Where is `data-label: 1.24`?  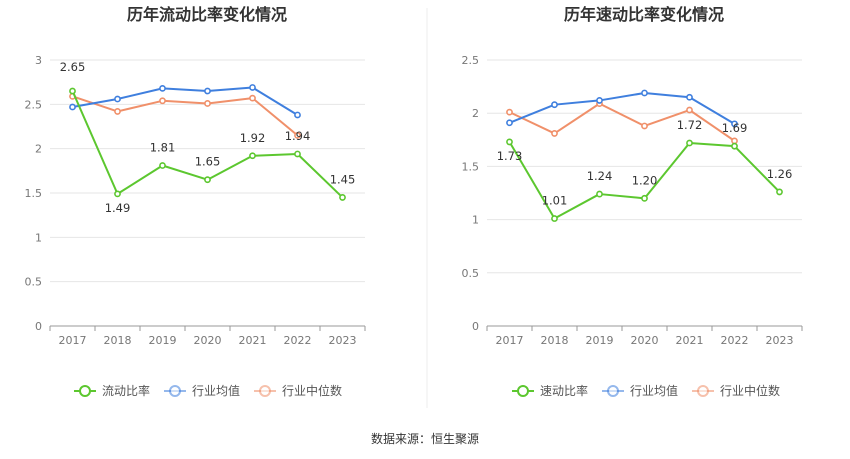
data-label: 1.24 is located at coordinates (600, 176).